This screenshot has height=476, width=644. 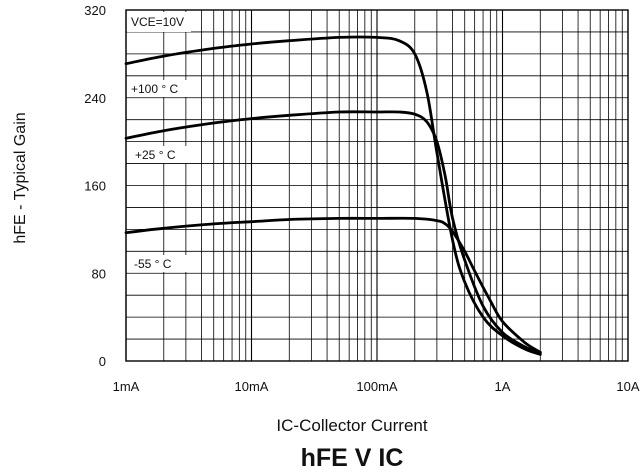 I want to click on x-tick-label: 10A, so click(x=627, y=386).